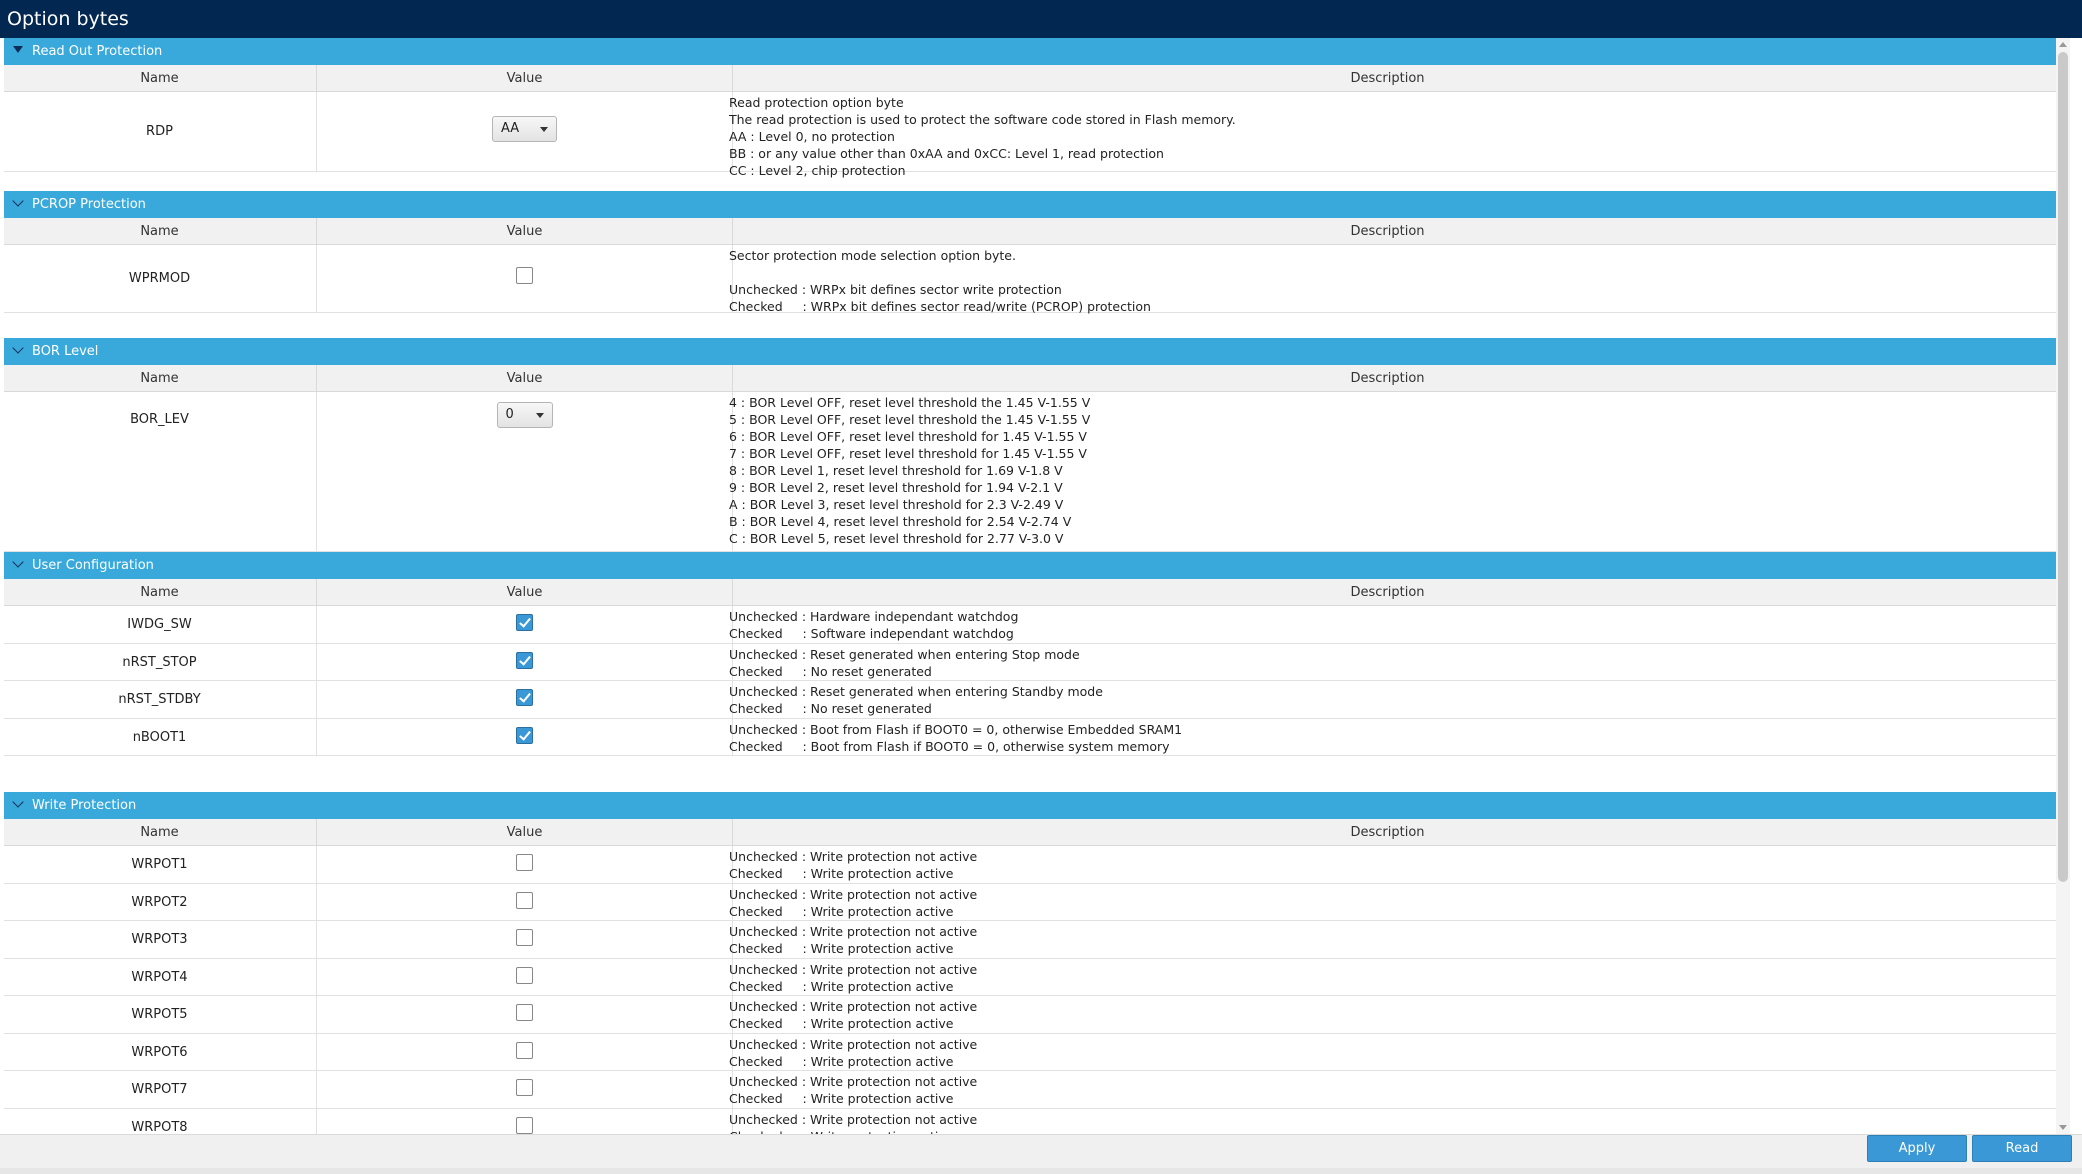  I want to click on section-title: PCROP Protection, so click(89, 204).